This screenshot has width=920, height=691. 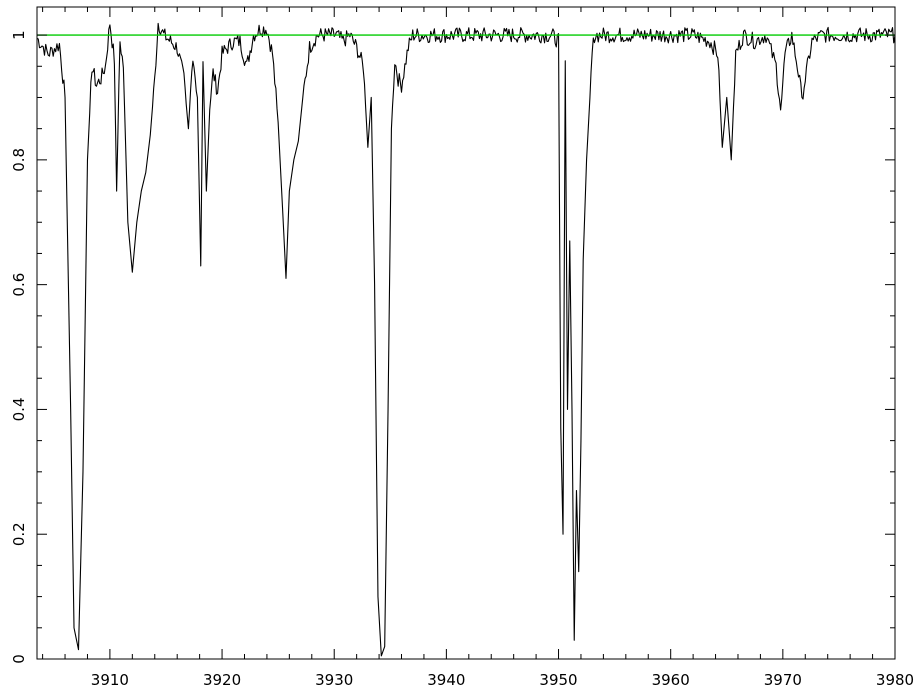 What do you see at coordinates (19, 160) in the screenshot?
I see `y-tick-label: 0.8` at bounding box center [19, 160].